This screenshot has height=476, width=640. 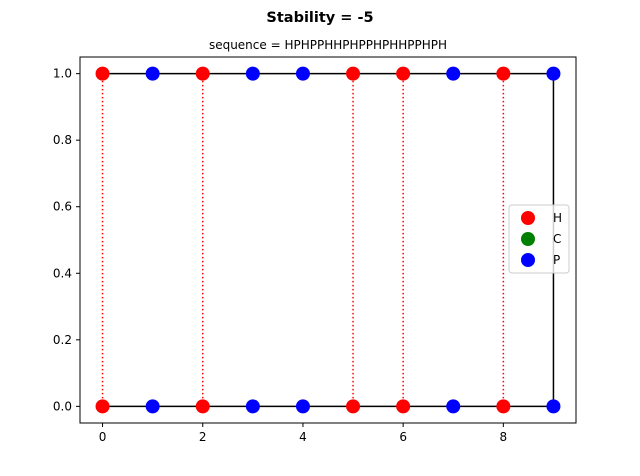 What do you see at coordinates (557, 218) in the screenshot?
I see `legend-label-h: H` at bounding box center [557, 218].